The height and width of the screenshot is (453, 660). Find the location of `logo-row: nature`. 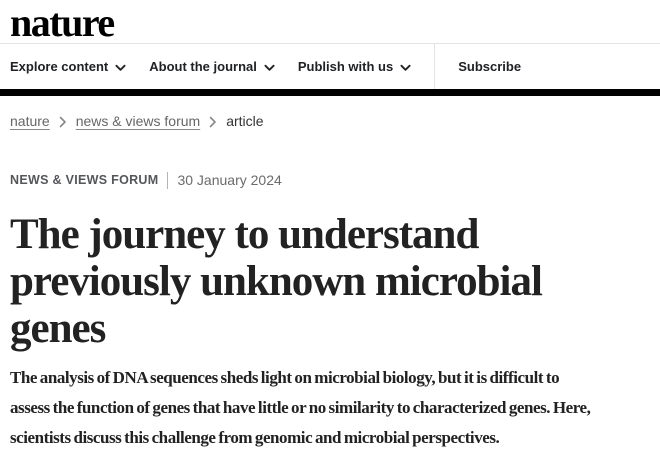

logo-row: nature is located at coordinates (330, 21).